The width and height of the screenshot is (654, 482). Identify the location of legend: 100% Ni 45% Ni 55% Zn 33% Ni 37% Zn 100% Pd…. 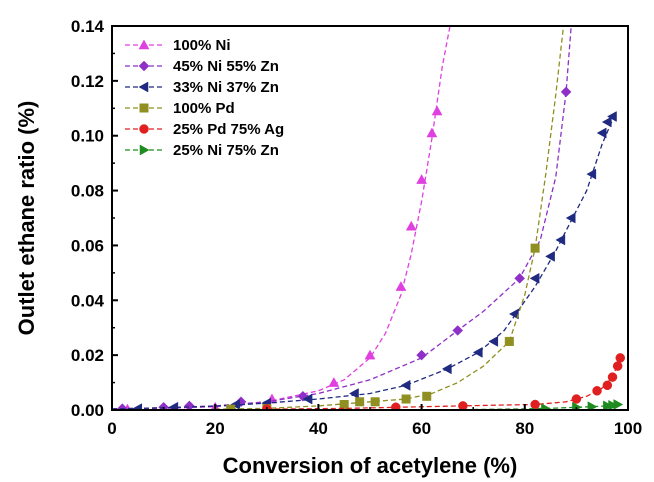
(204, 98).